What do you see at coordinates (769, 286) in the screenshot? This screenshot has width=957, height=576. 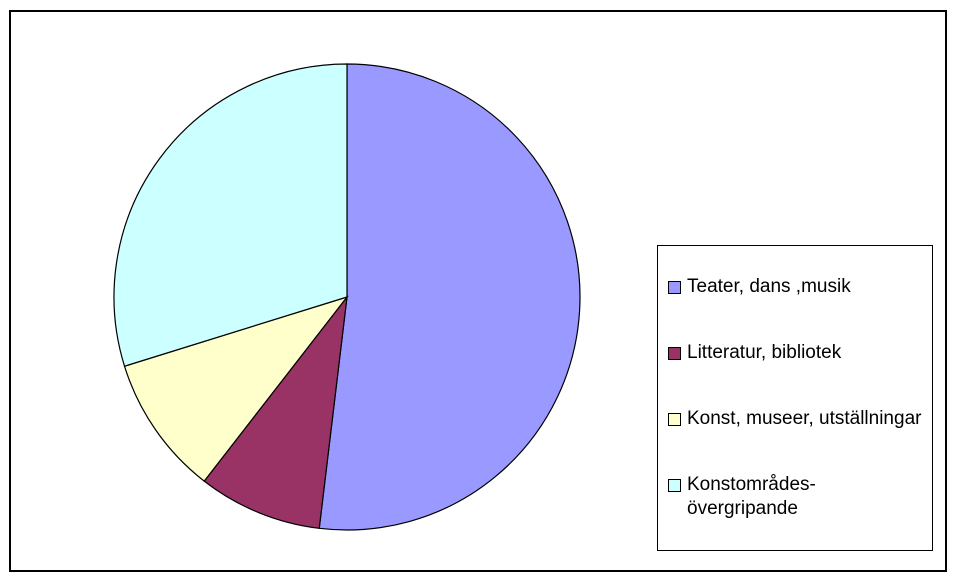 I see `legend-label: Teater, dans ,musik` at bounding box center [769, 286].